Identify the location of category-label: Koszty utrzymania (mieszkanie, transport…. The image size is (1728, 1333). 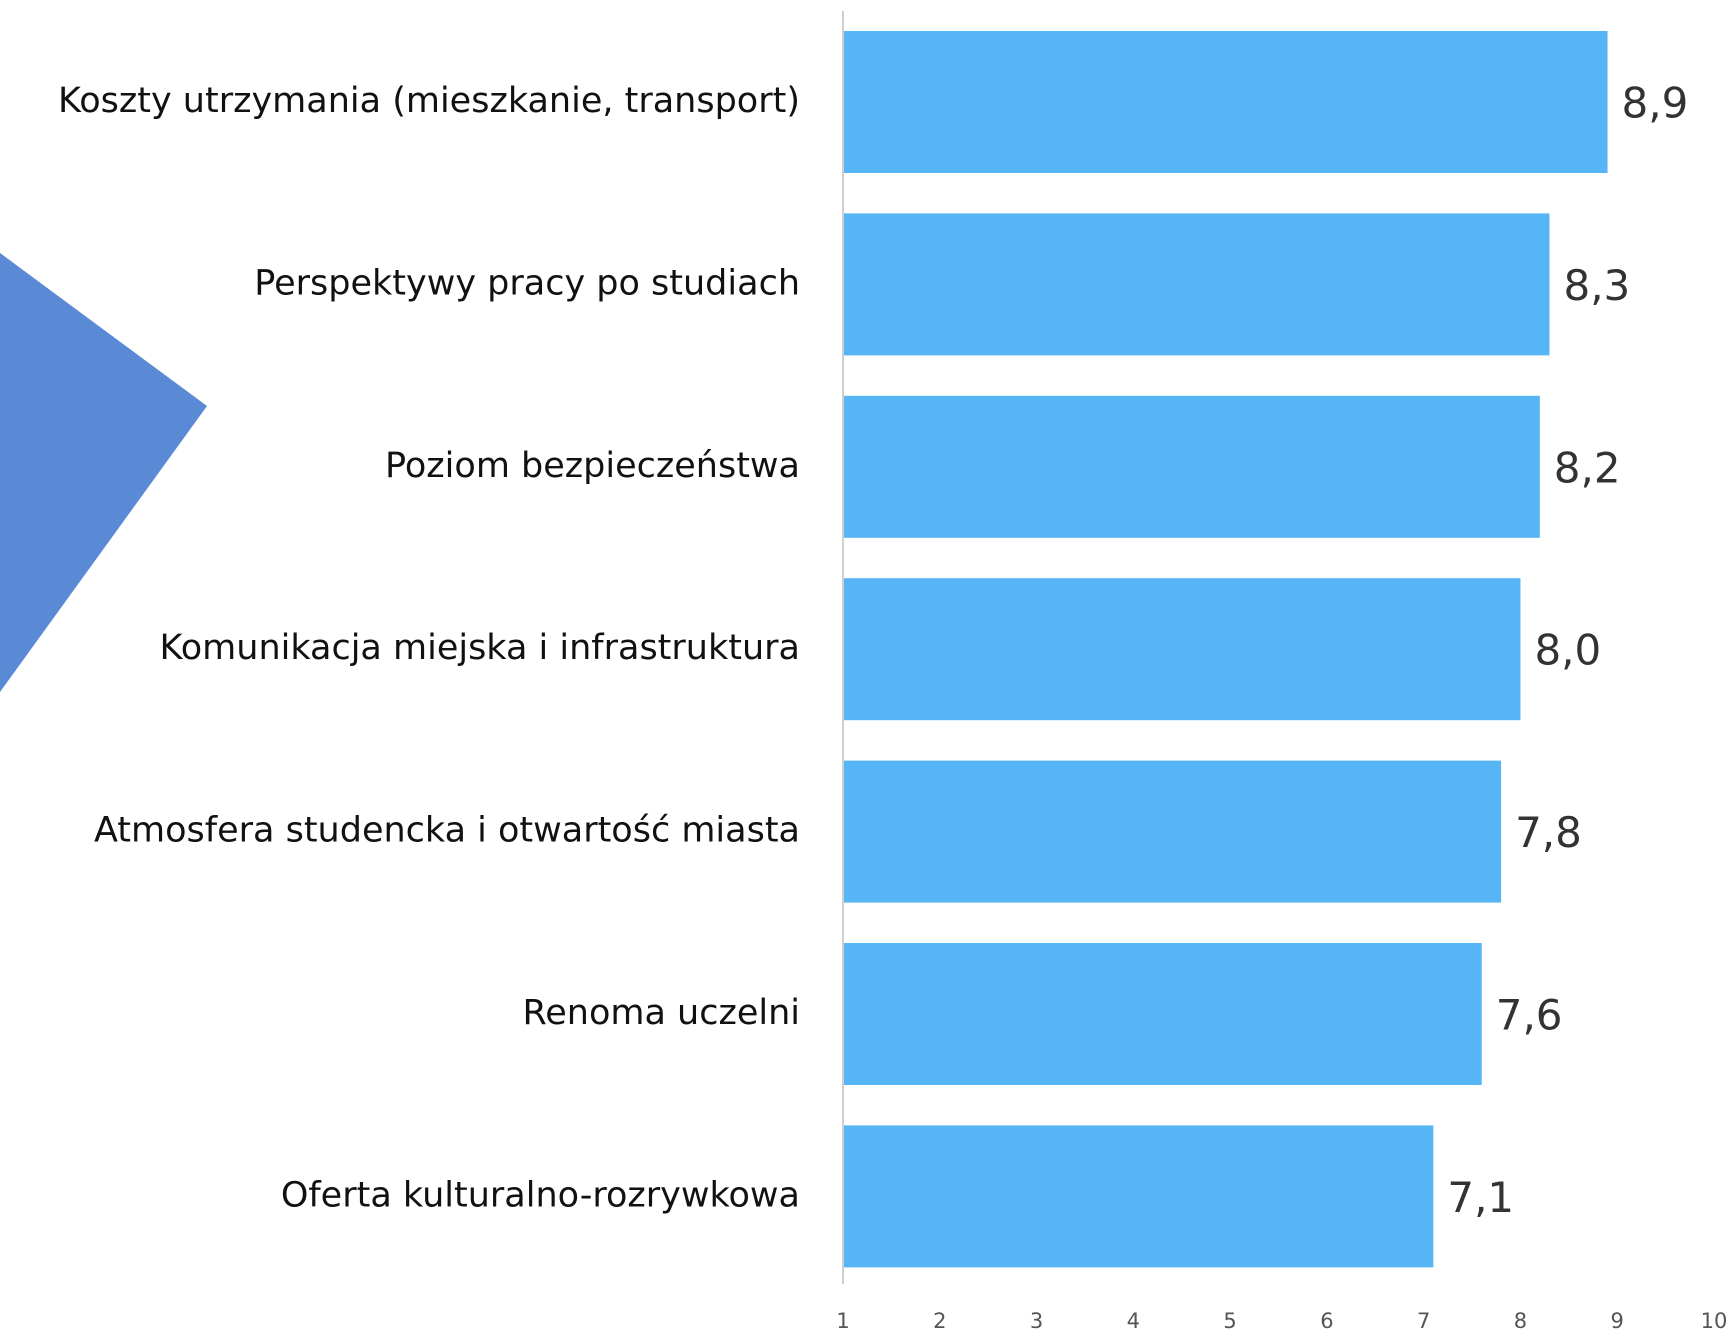
(429, 101).